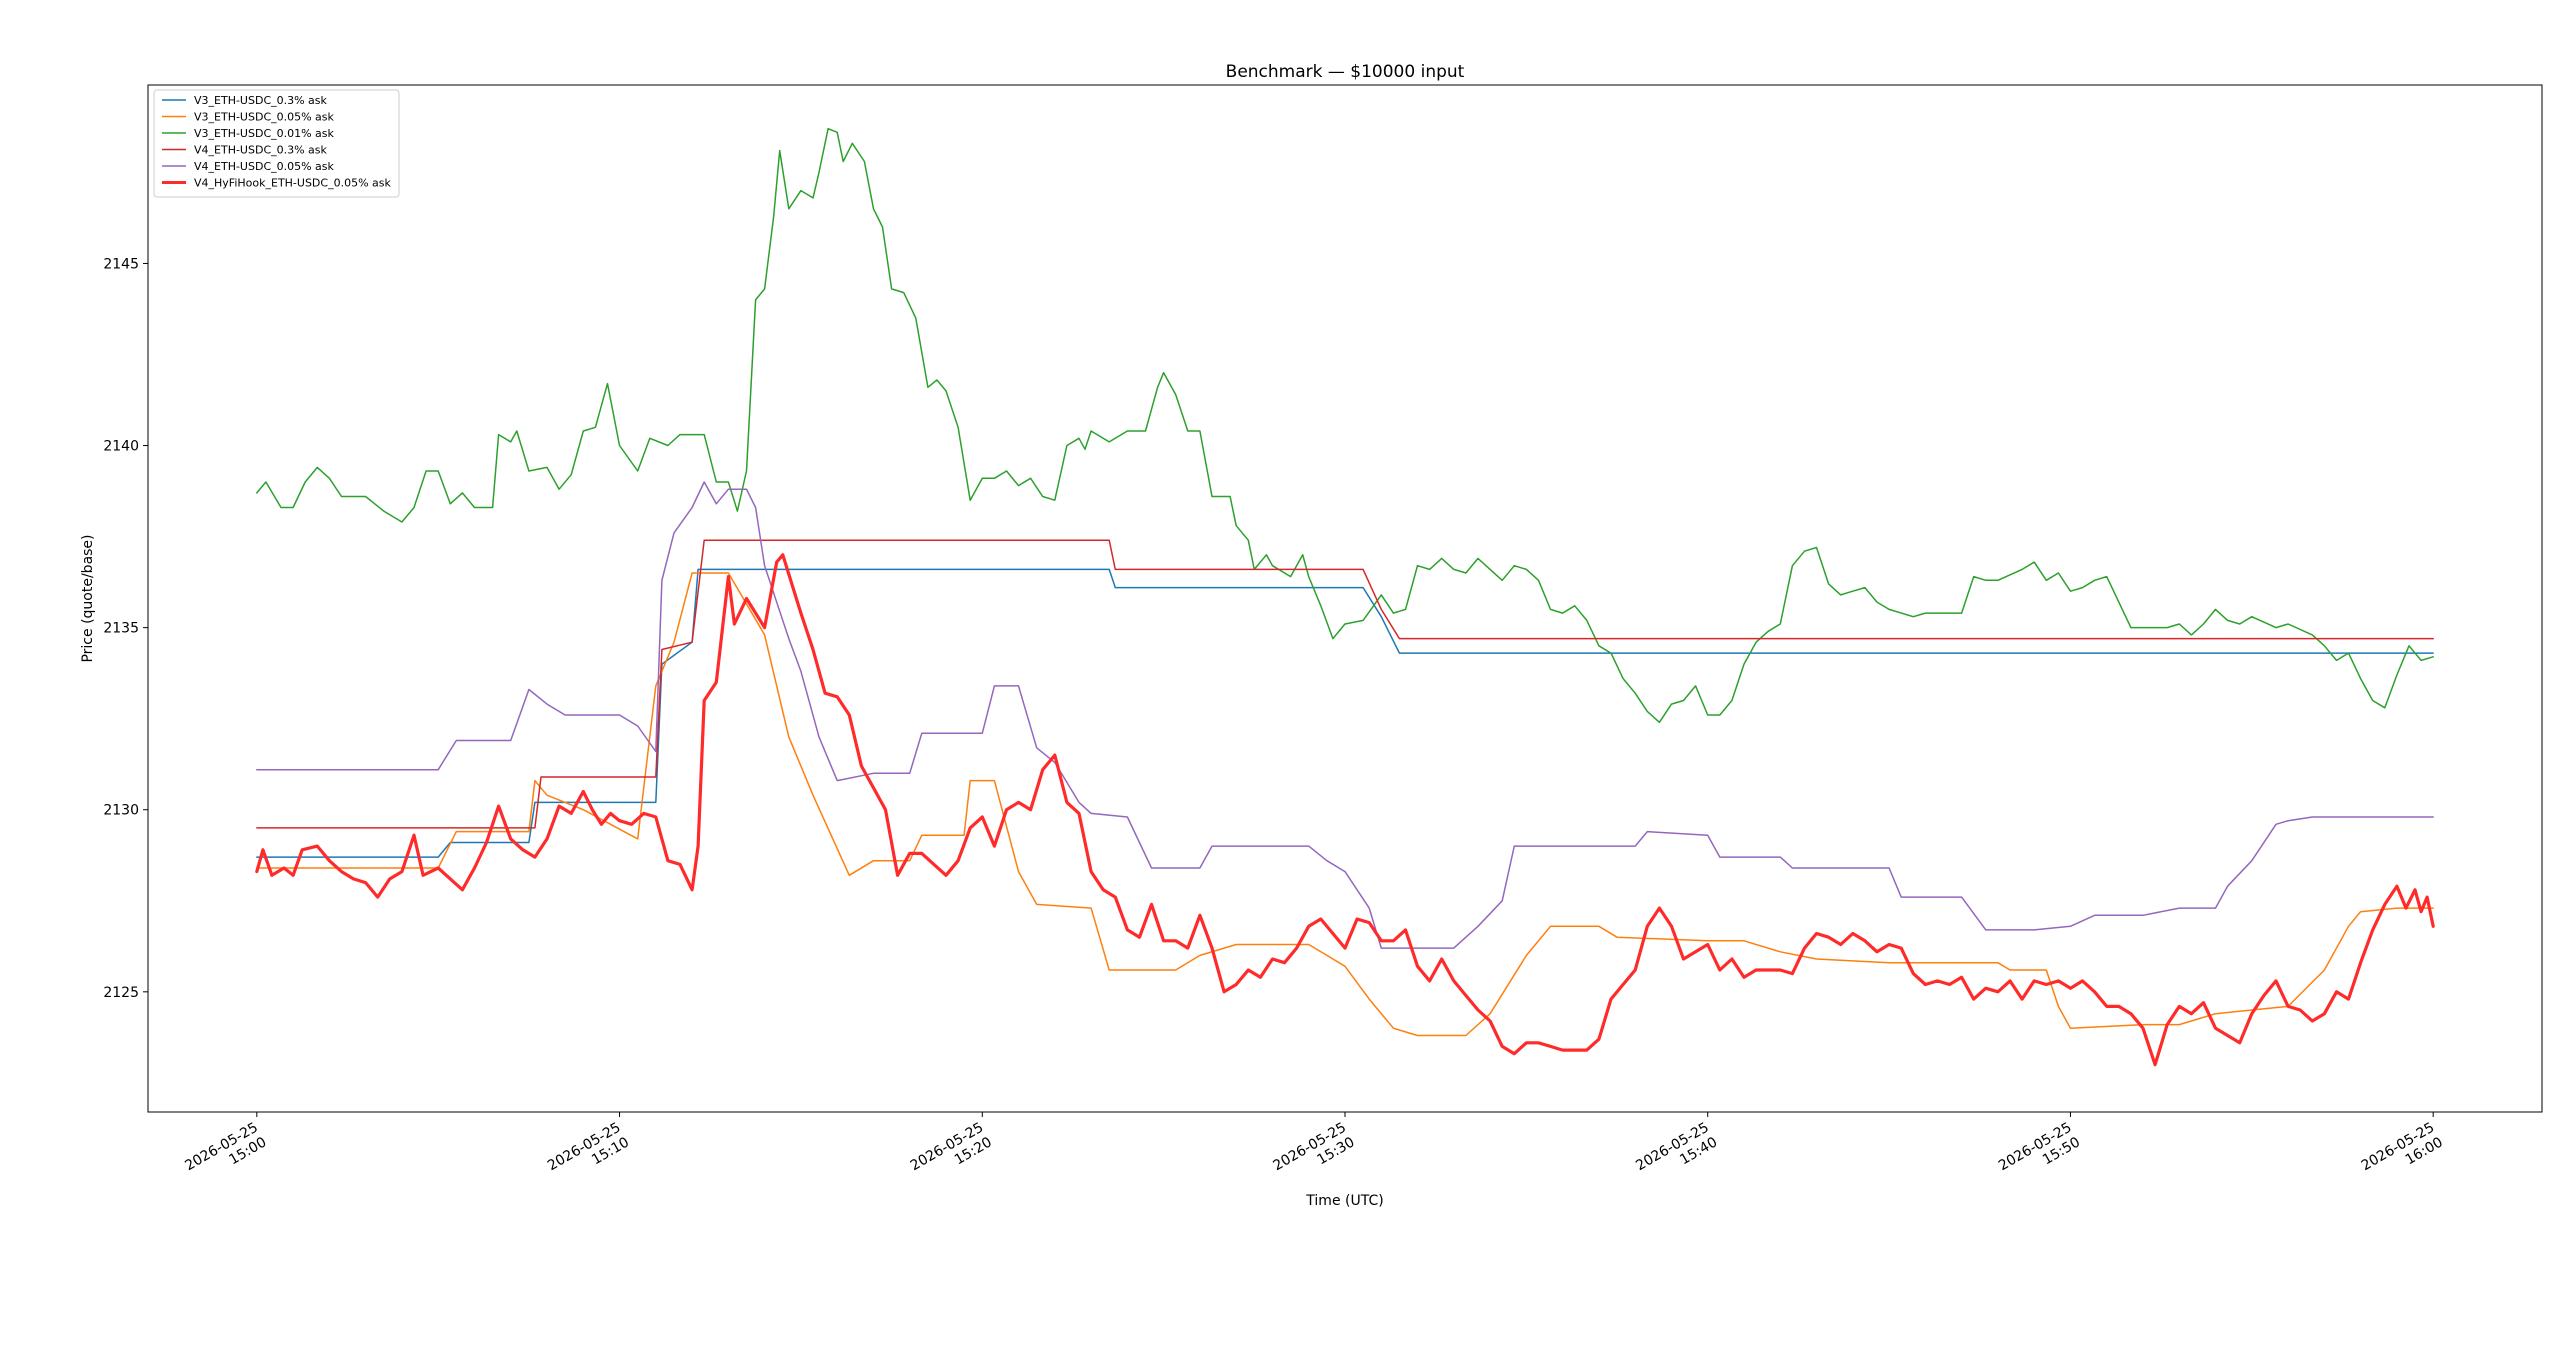  I want to click on y-tick-label: 2145, so click(121, 264).